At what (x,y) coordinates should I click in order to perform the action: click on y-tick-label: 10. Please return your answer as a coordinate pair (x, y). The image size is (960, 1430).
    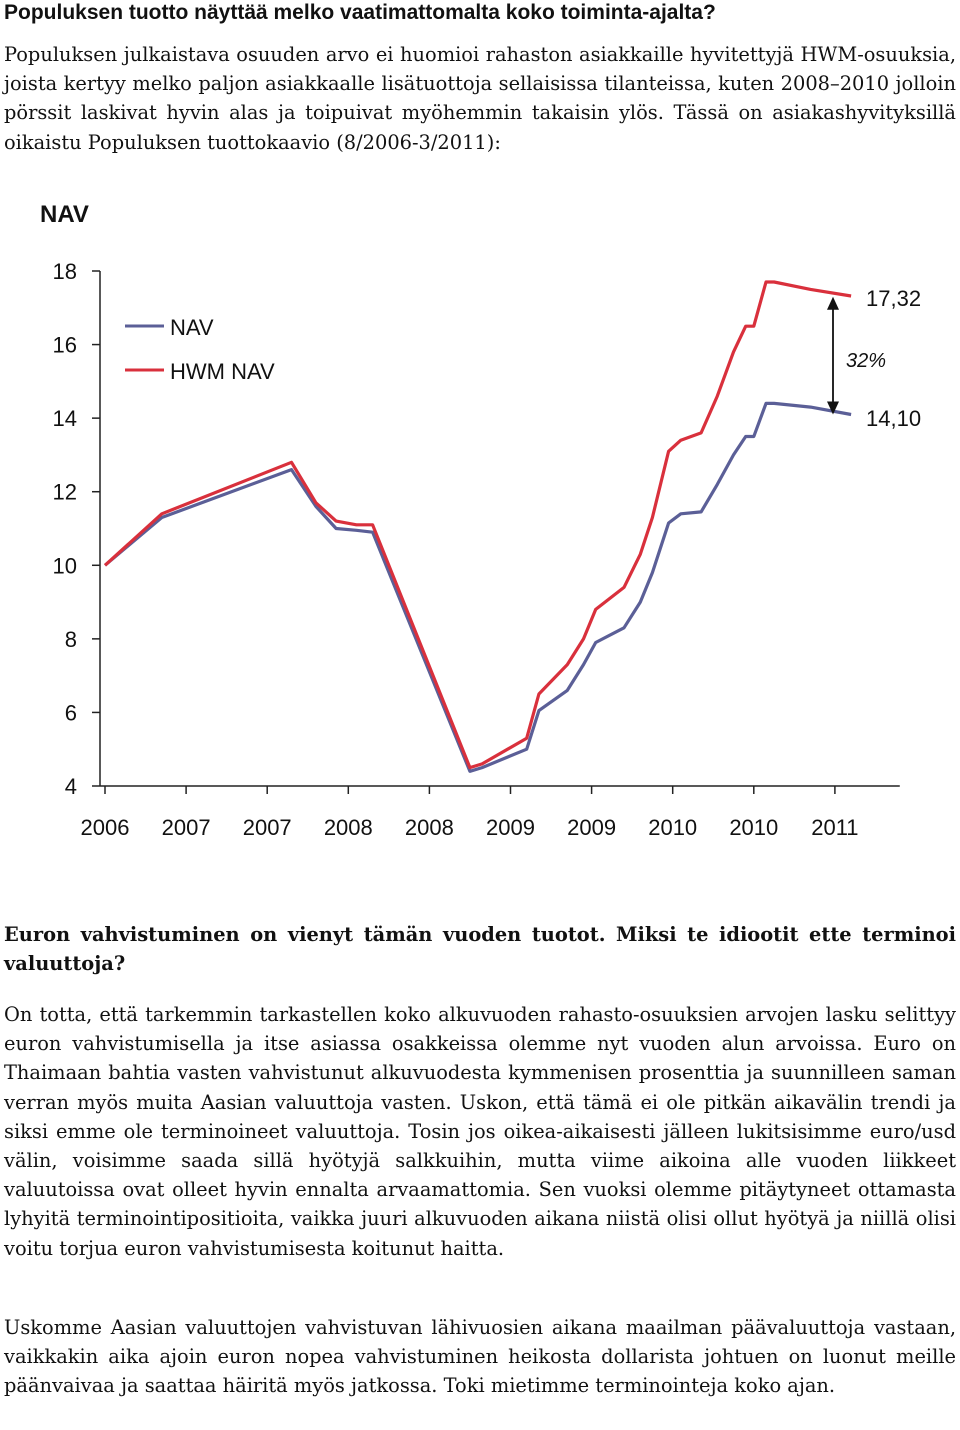
    Looking at the image, I should click on (65, 565).